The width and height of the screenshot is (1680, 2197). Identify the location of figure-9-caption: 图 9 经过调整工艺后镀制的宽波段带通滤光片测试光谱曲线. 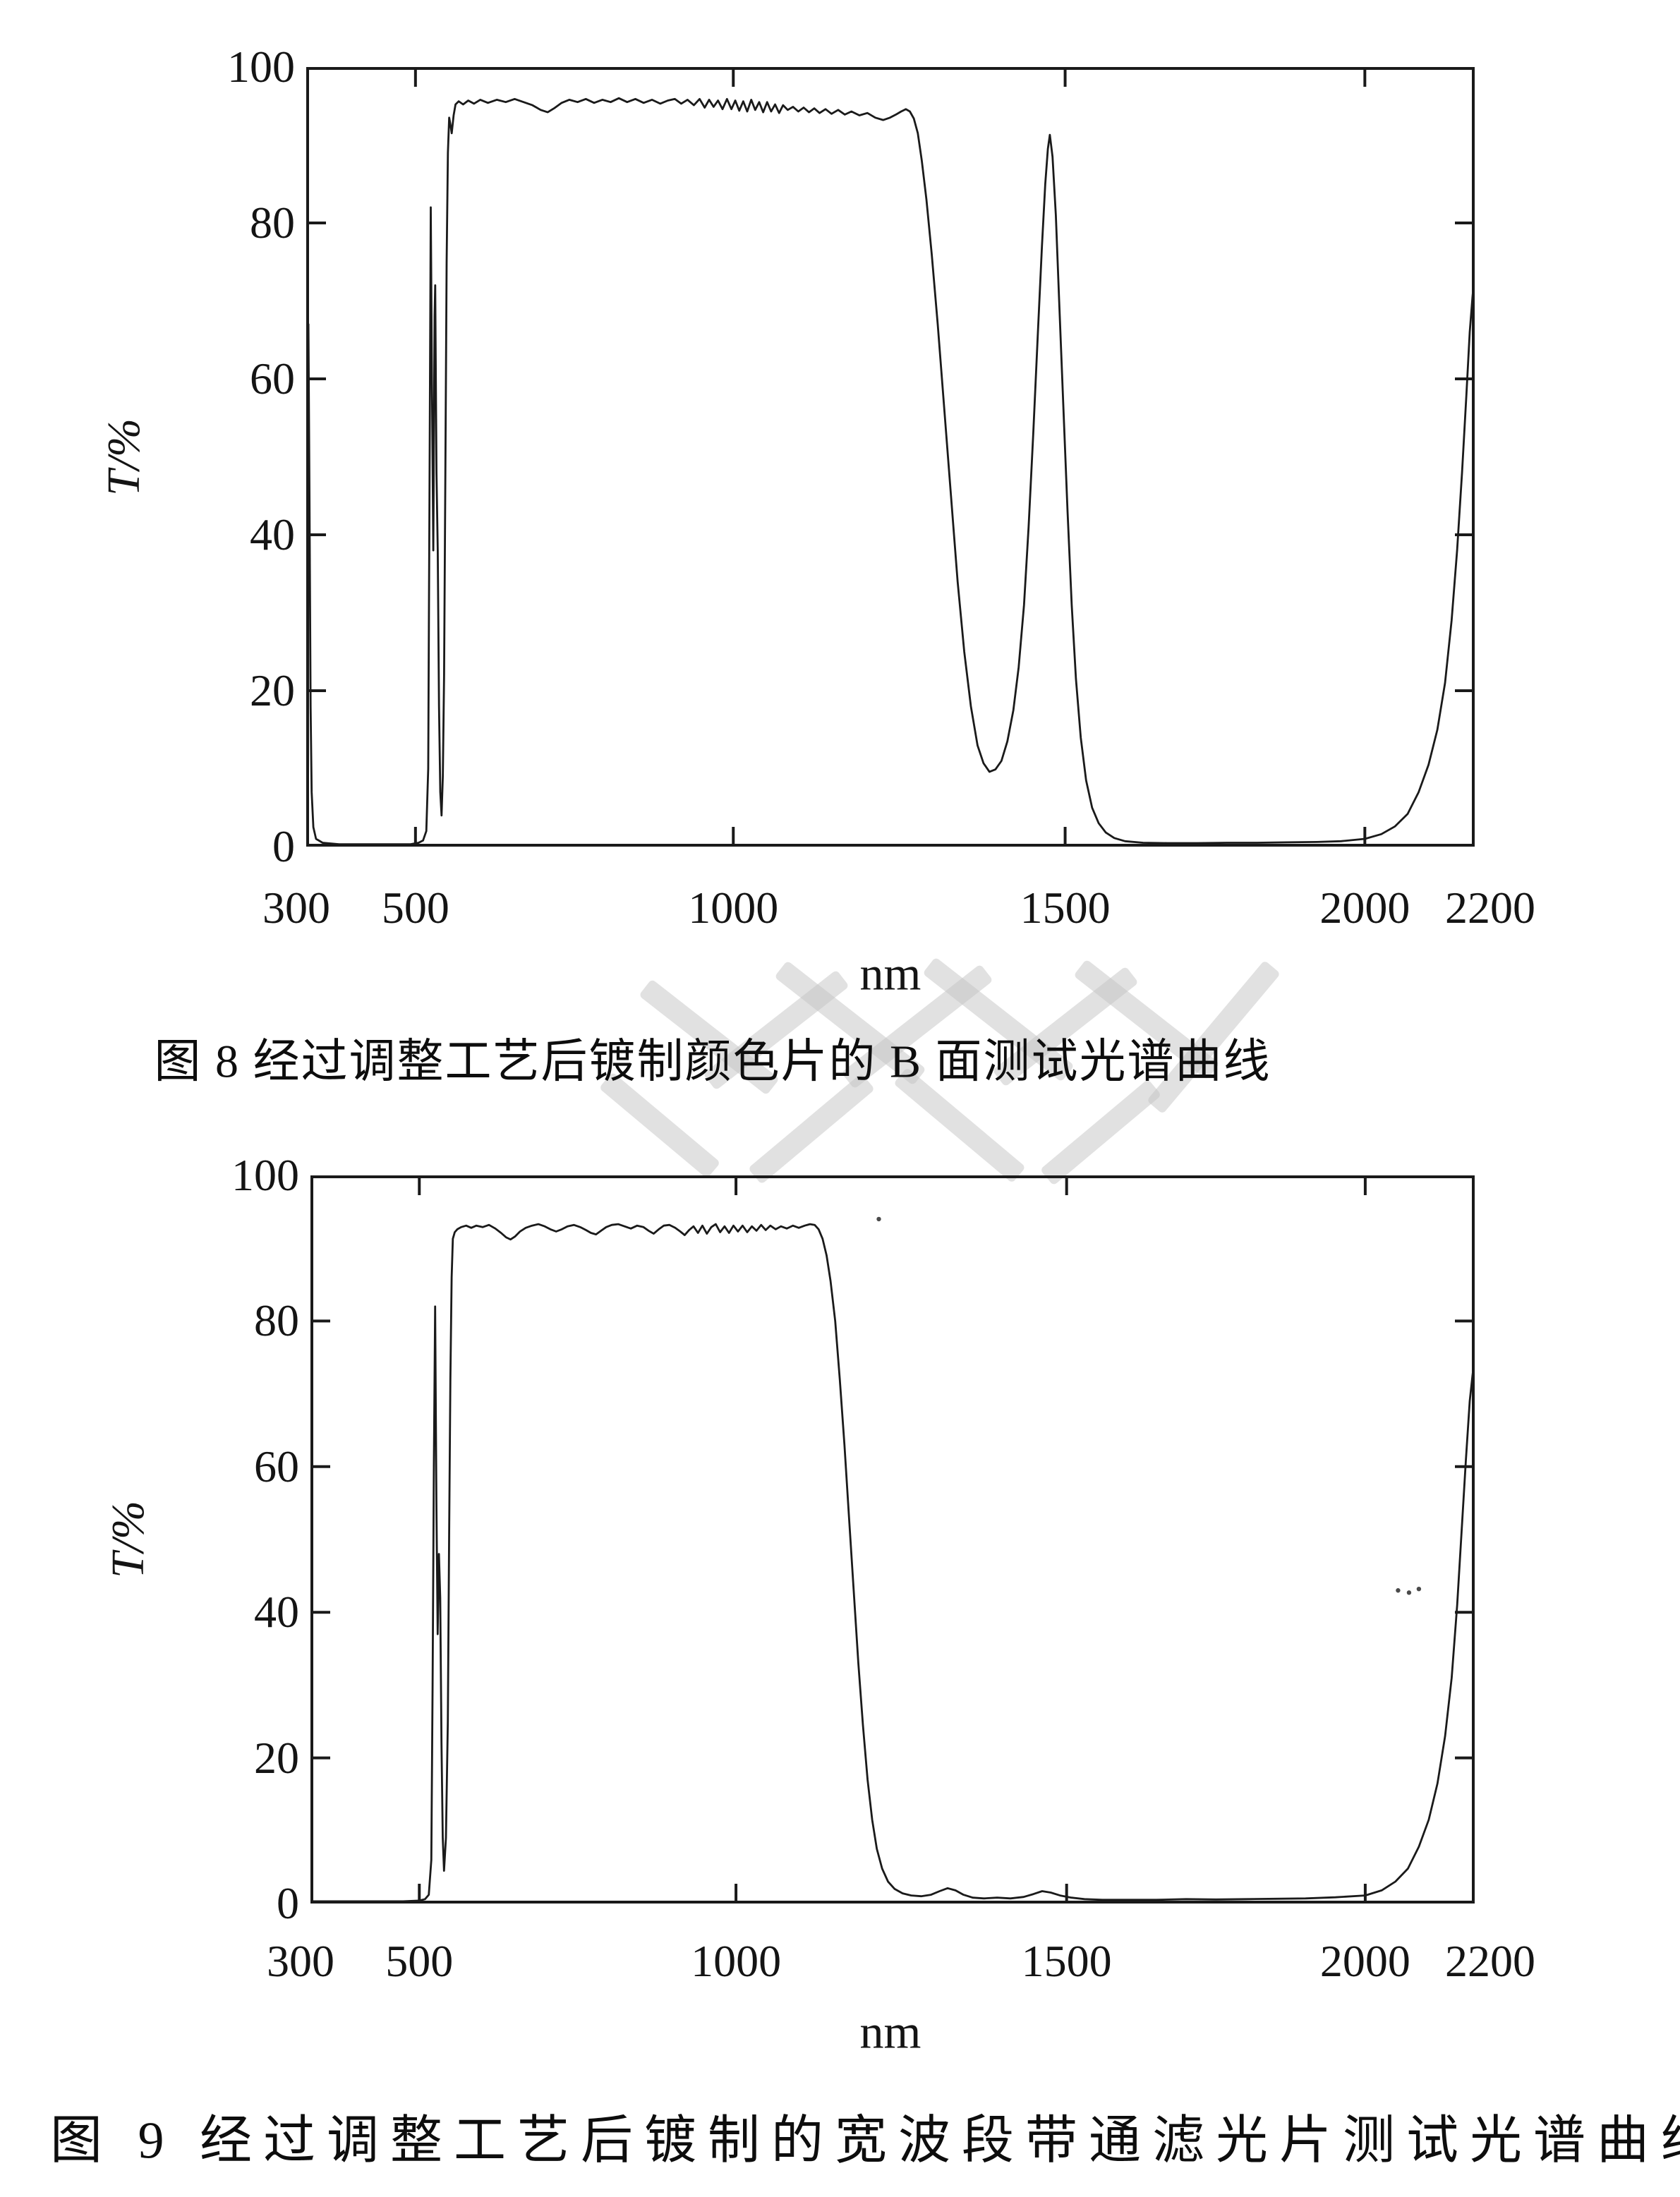
(865, 2141).